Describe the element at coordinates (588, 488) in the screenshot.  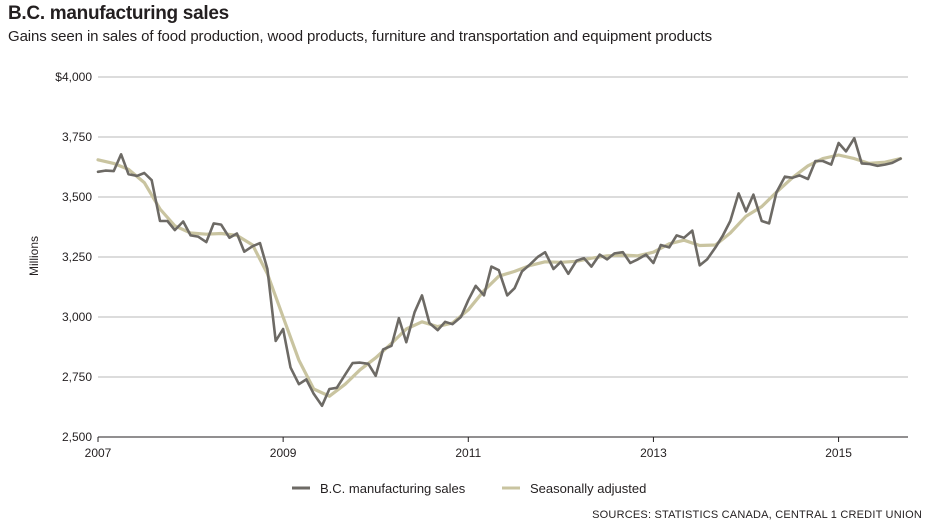
I see `legend-label-seasonally-adjusted: Seasonally adjusted` at that location.